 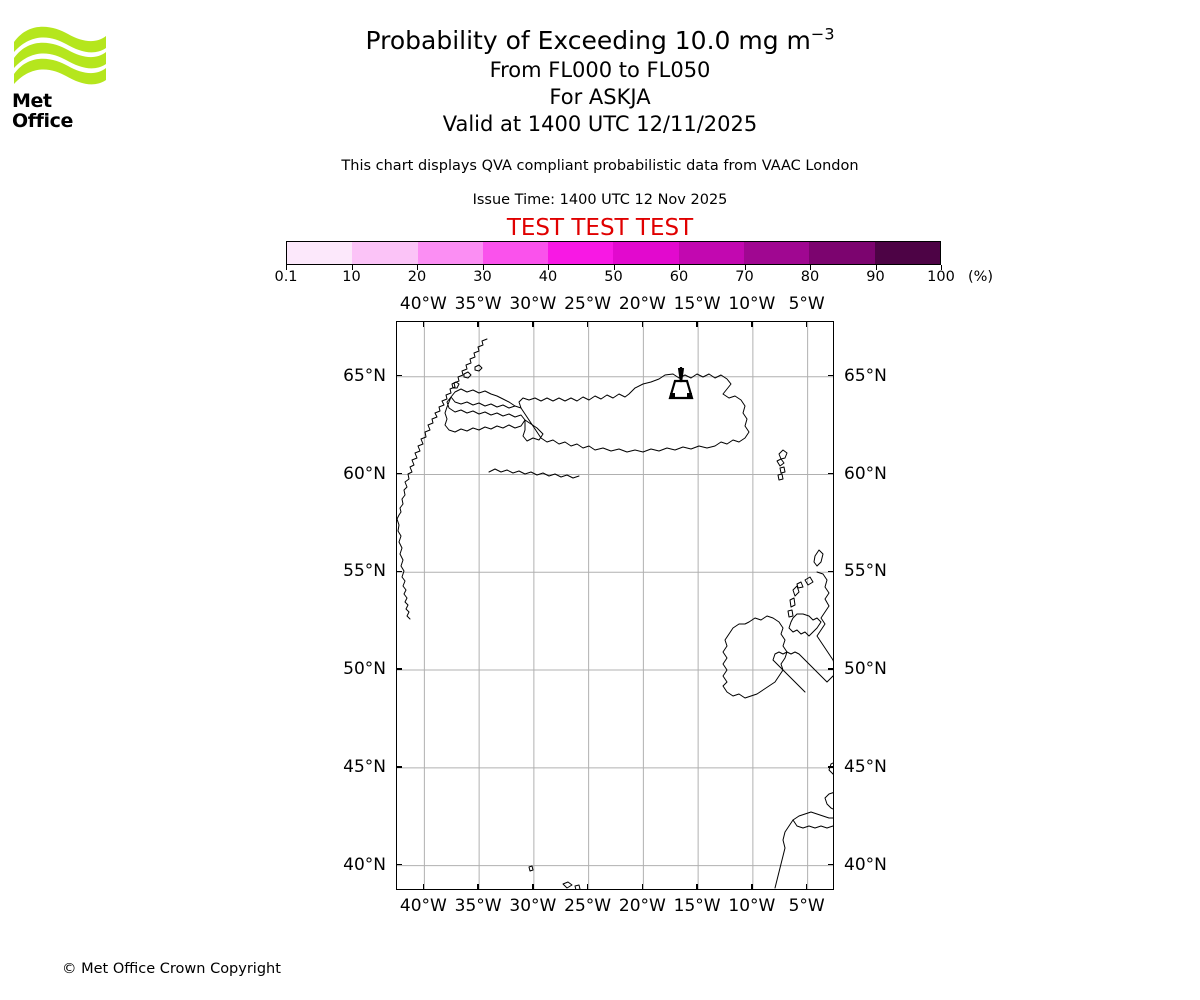 What do you see at coordinates (588, 906) in the screenshot?
I see `lon-label-bottom-25°W: 25°W` at bounding box center [588, 906].